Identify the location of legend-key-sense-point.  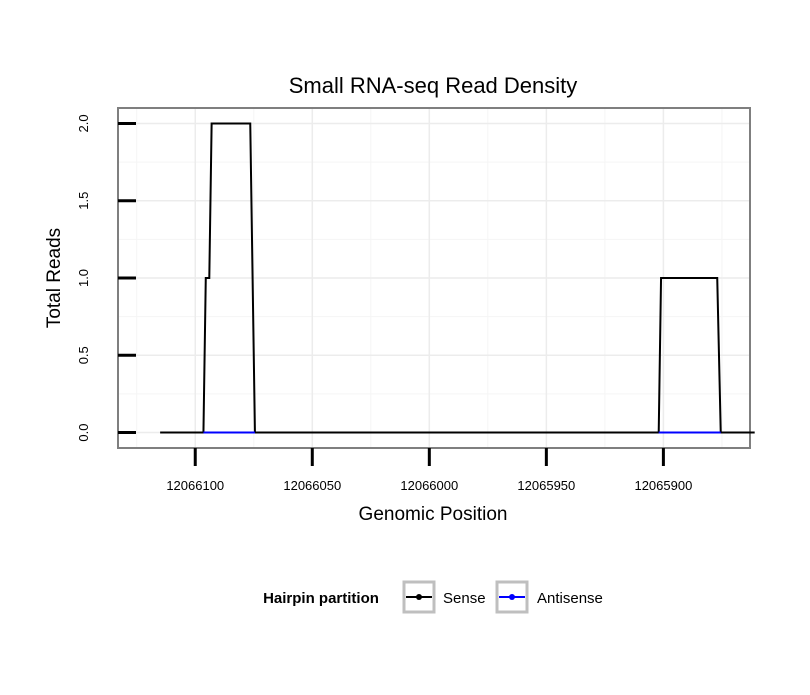
(419, 597).